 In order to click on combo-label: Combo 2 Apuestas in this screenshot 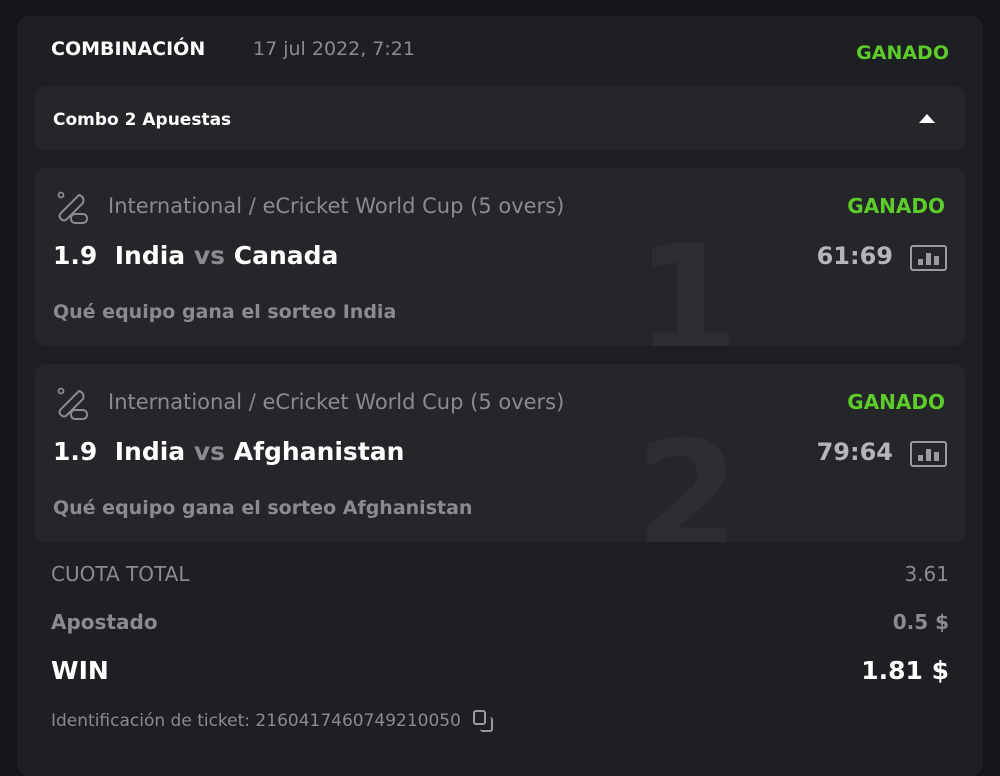, I will do `click(142, 120)`.